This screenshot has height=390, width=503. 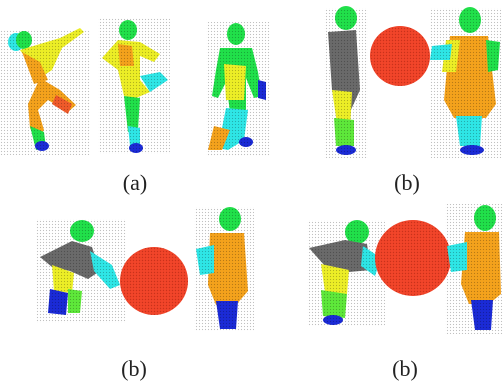 I want to click on caption-b-2: (b), so click(x=134, y=368).